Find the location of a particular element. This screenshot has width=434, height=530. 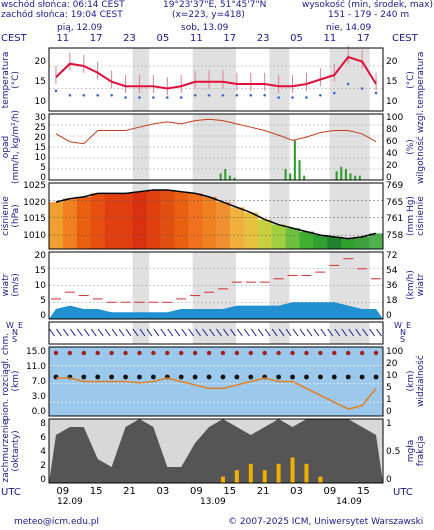

temp-tick-l-1: 15 is located at coordinates (40, 82).